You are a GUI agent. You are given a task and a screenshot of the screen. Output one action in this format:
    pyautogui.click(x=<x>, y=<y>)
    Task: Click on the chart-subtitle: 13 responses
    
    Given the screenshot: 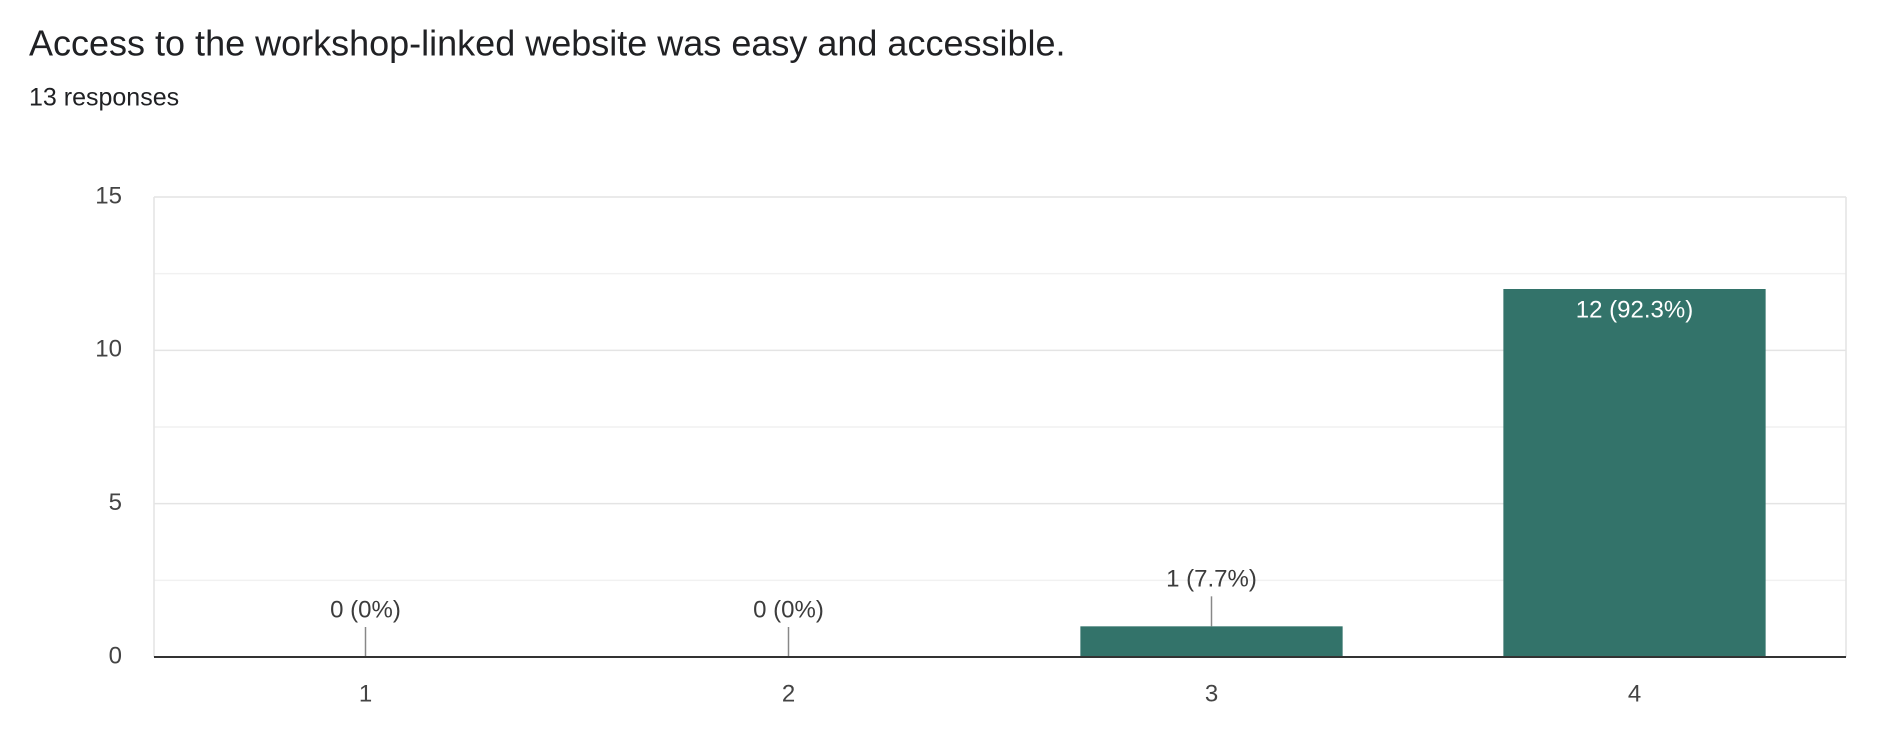 What is the action you would take?
    pyautogui.click(x=104, y=98)
    